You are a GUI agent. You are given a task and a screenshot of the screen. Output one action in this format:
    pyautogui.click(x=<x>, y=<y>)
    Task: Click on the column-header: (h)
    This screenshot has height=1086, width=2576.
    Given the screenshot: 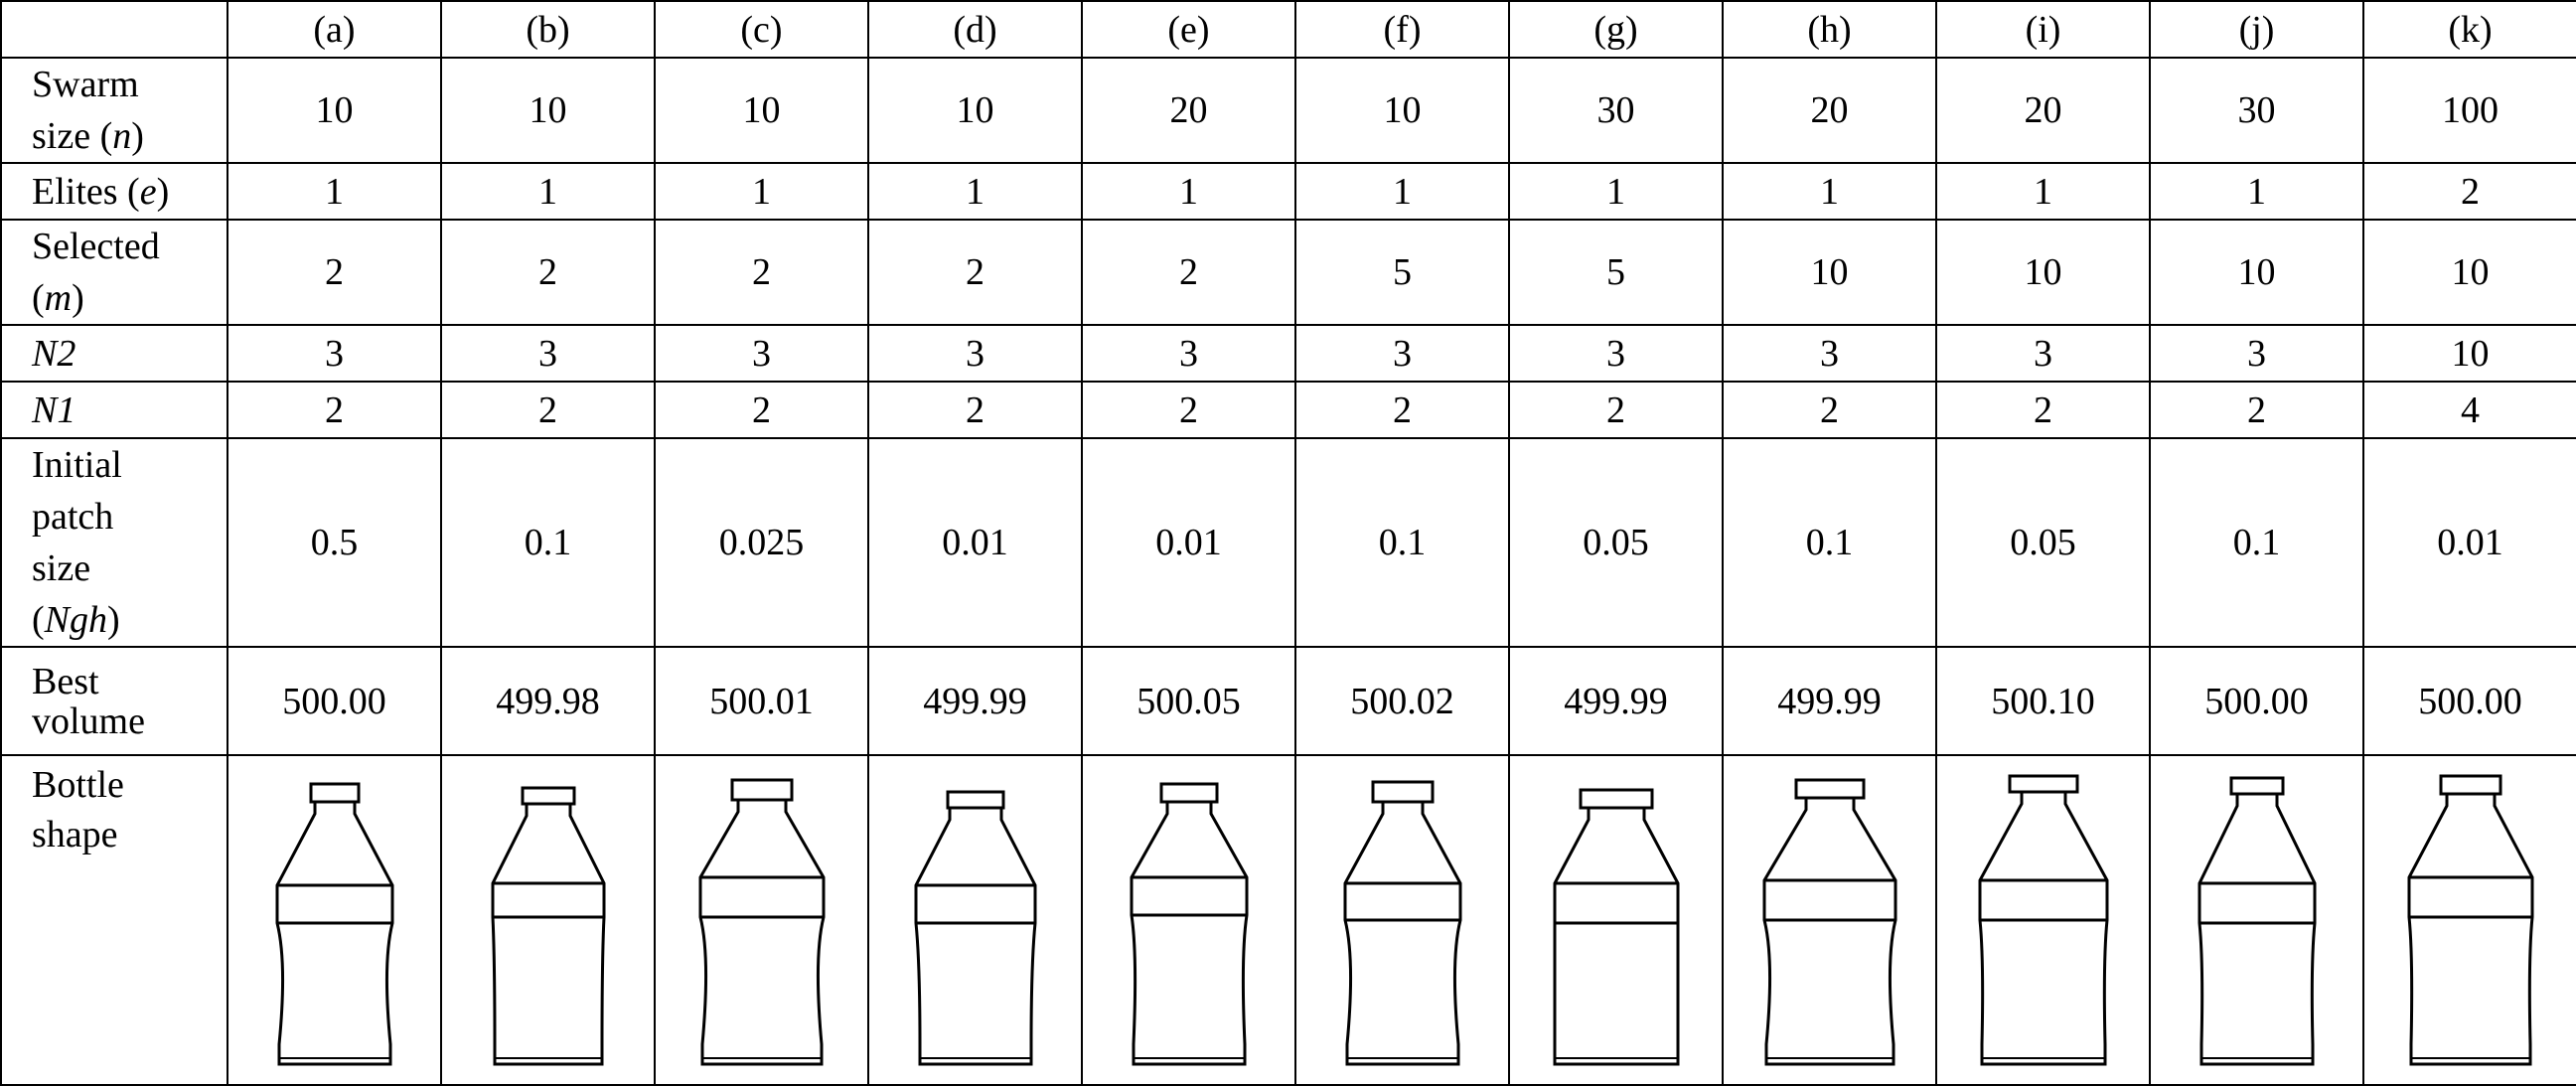 What is the action you would take?
    pyautogui.click(x=1830, y=29)
    